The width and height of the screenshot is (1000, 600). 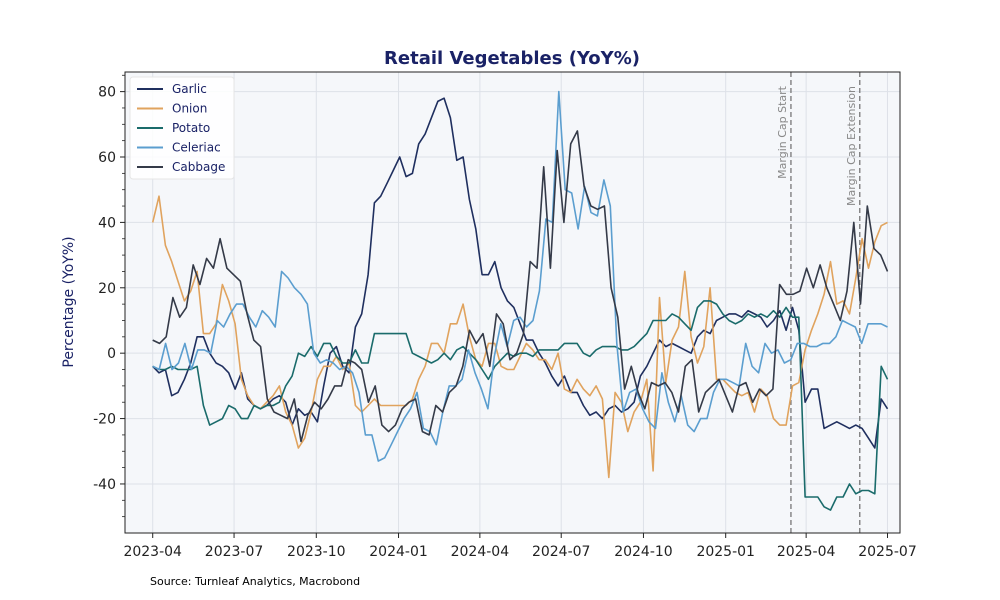 I want to click on x-tick-label: 2024-10, so click(x=643, y=552).